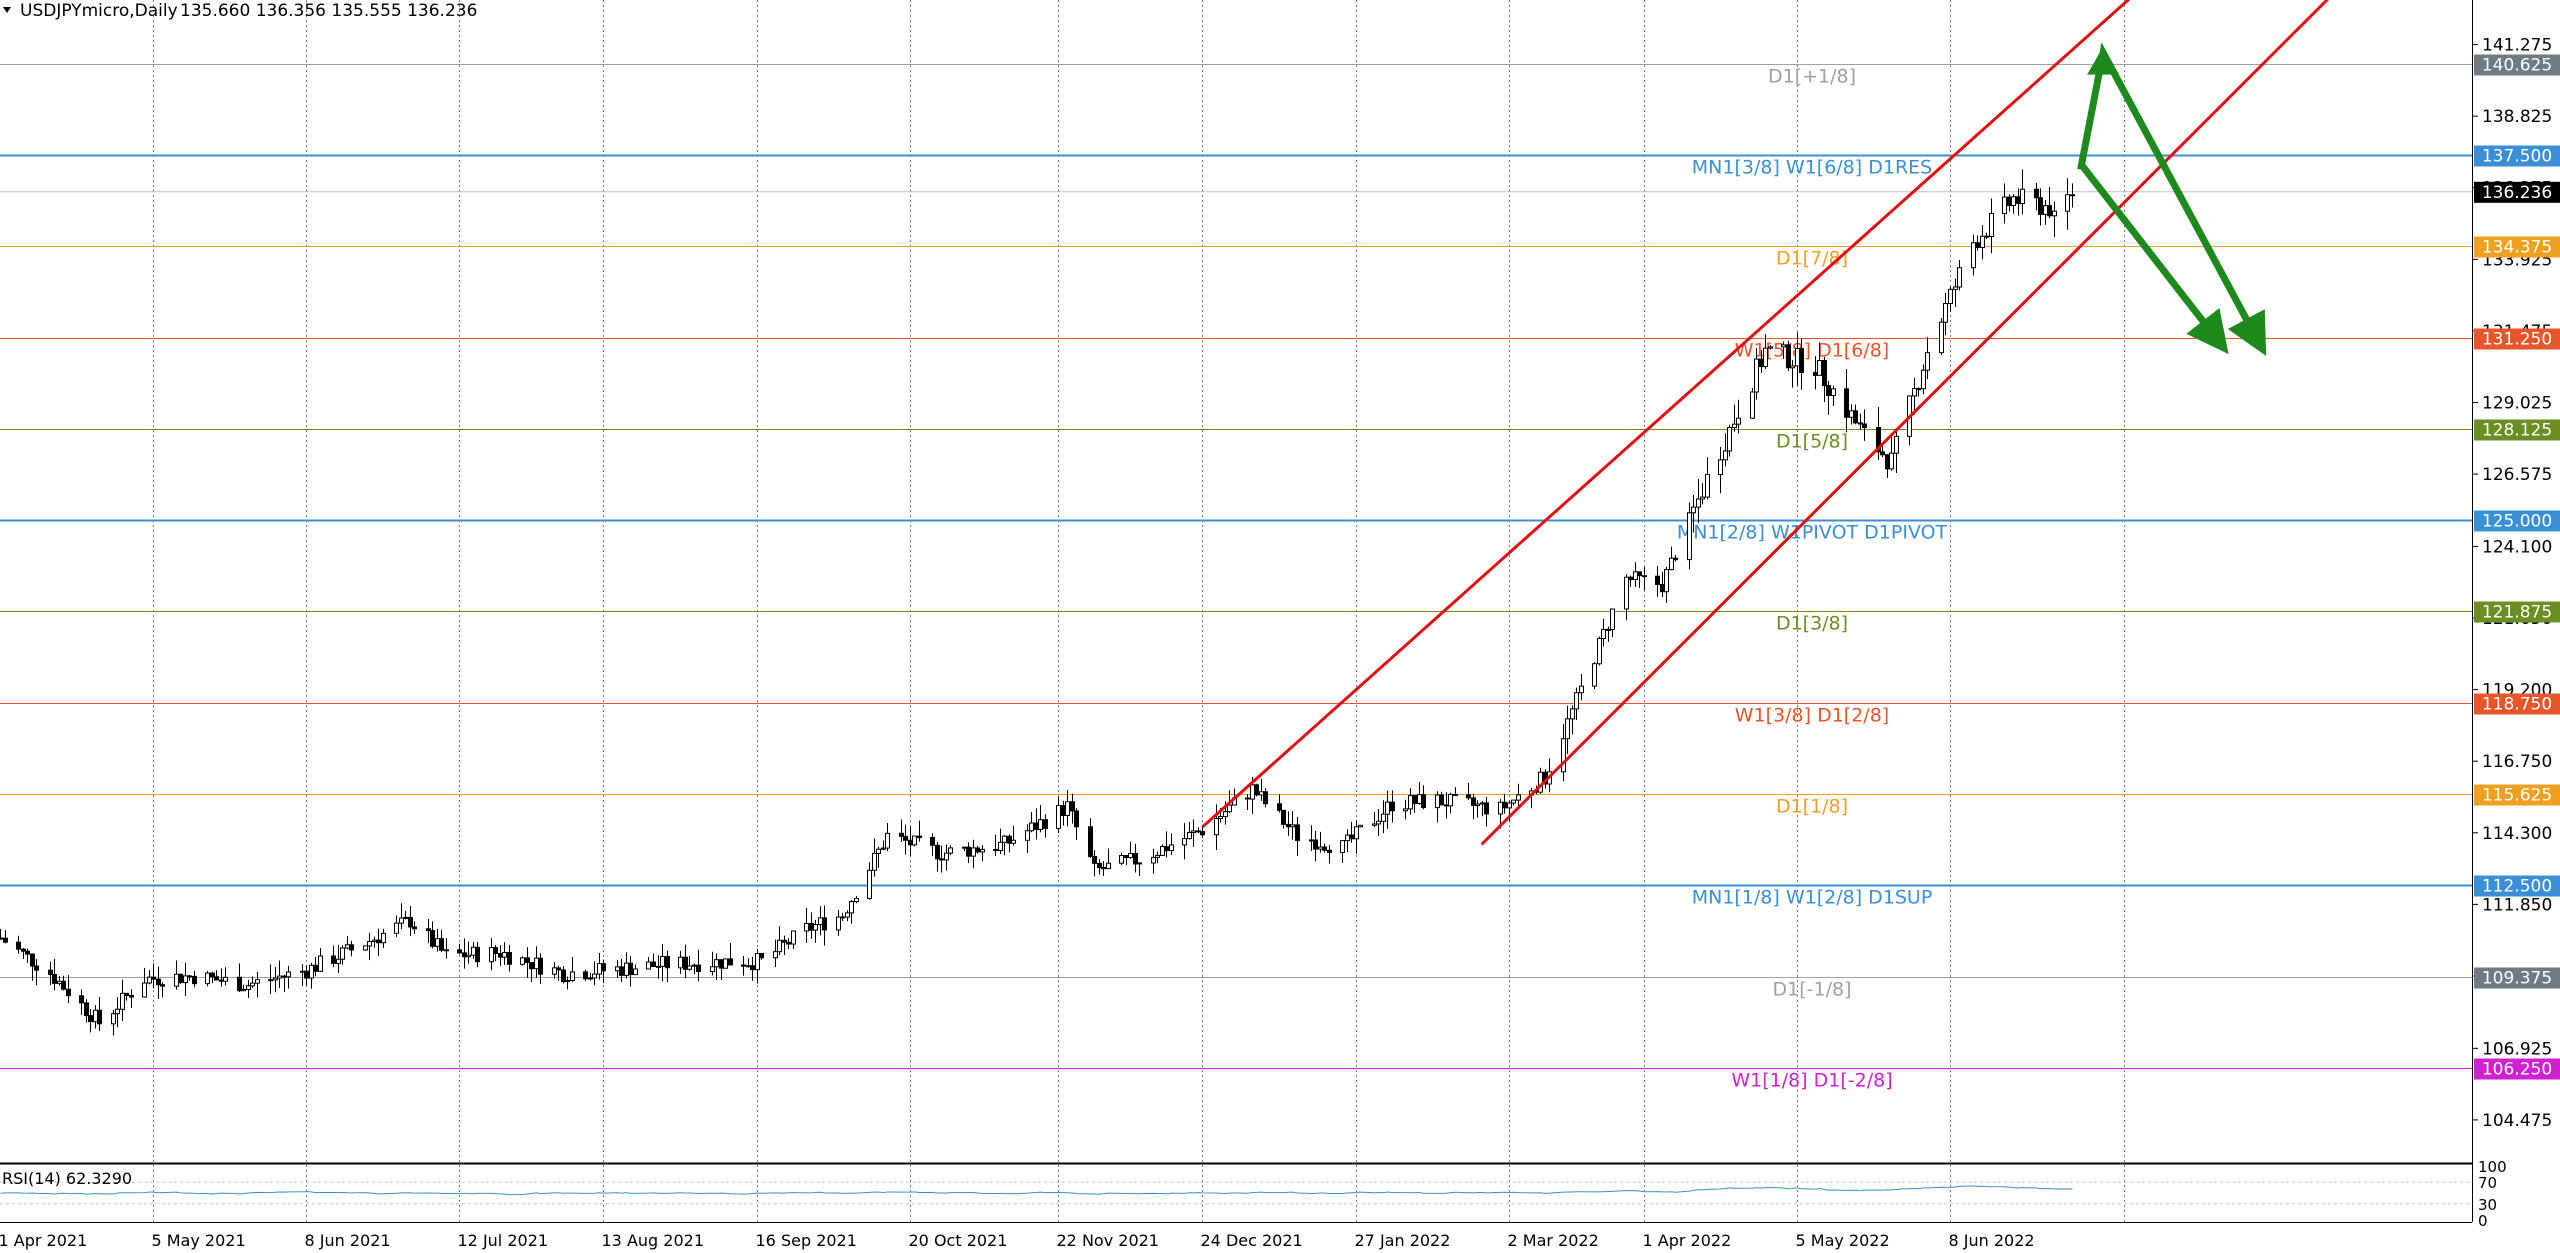  Describe the element at coordinates (2517, 796) in the screenshot. I see `level-price-text: 115.625` at that location.